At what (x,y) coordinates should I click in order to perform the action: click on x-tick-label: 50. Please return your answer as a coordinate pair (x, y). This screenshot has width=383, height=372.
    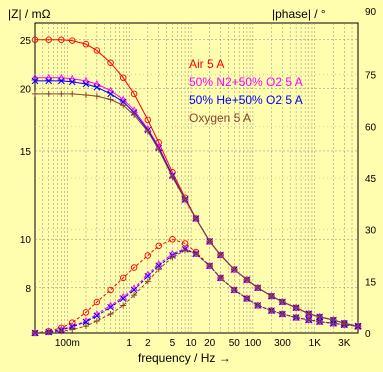
    Looking at the image, I should click on (235, 343).